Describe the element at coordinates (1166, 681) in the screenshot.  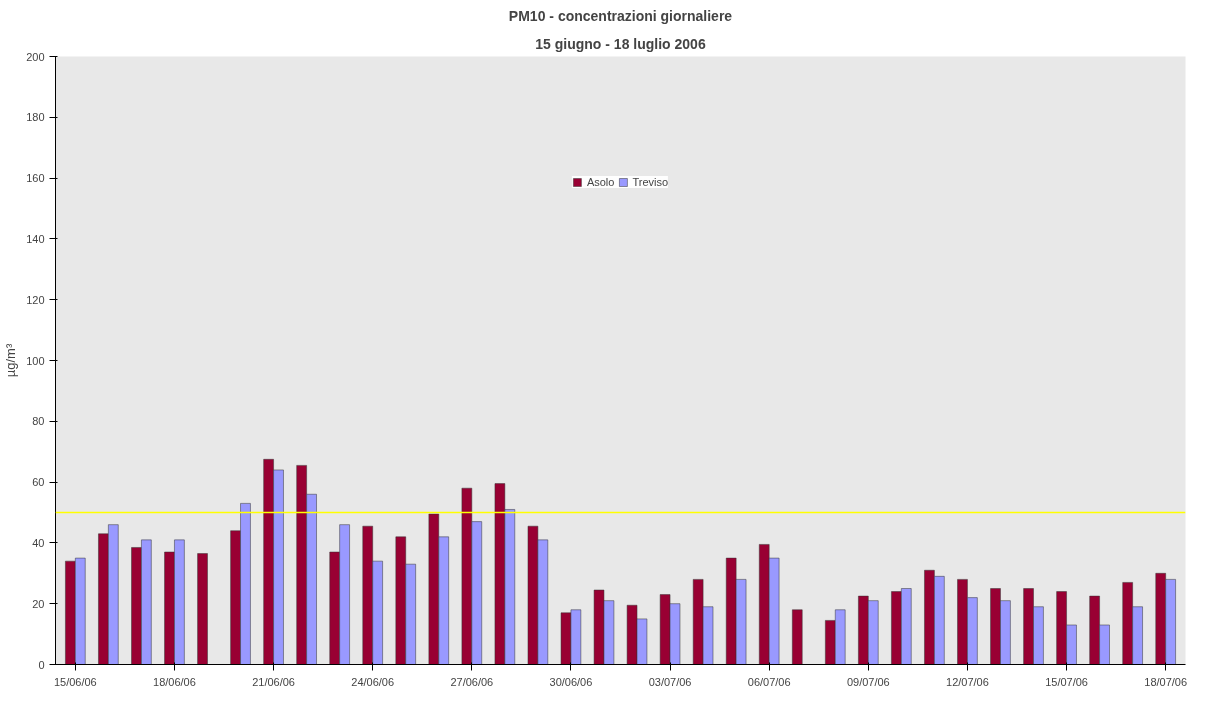
I see `x-tick-label: 18/07/06` at that location.